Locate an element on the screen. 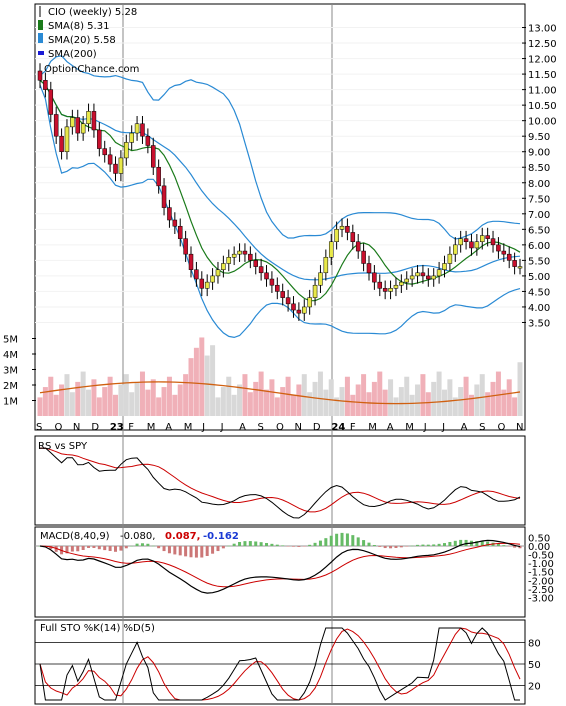  volume-tick-label: 3M is located at coordinates (10, 371).